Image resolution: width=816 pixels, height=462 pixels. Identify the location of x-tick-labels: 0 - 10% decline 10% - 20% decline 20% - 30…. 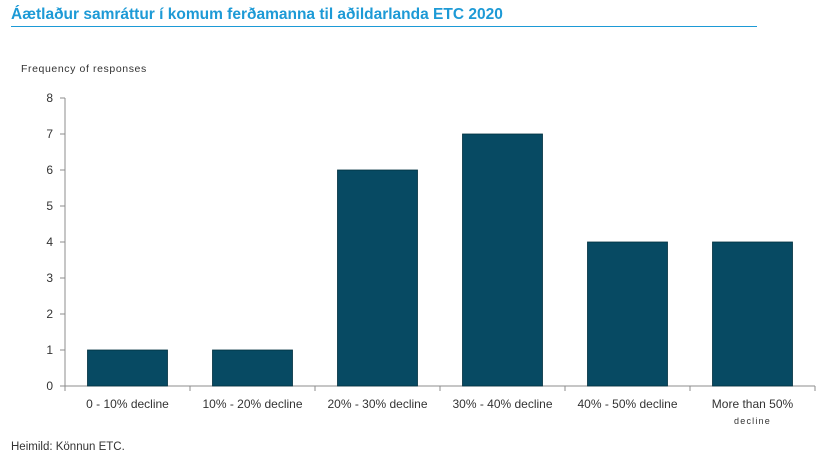
(439, 411).